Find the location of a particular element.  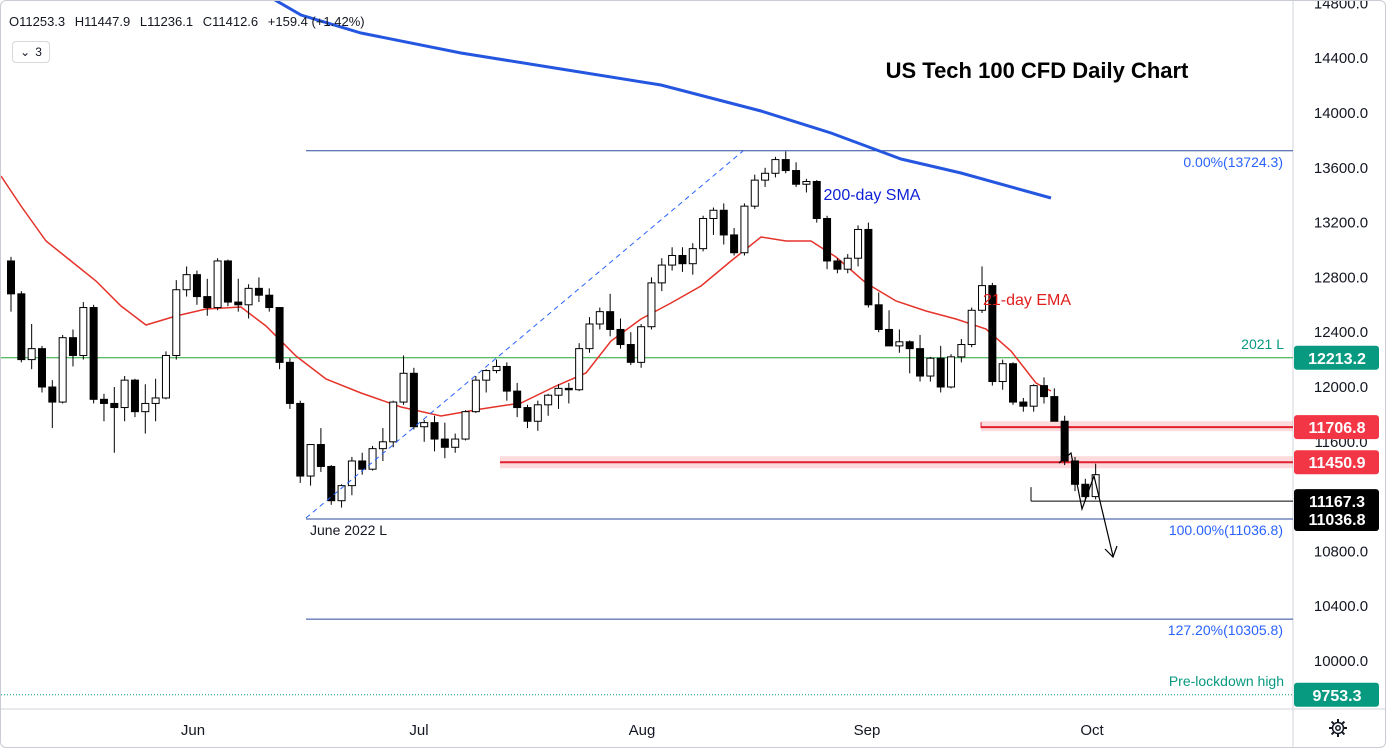

annotation-label: 200-day SMA is located at coordinates (872, 195).